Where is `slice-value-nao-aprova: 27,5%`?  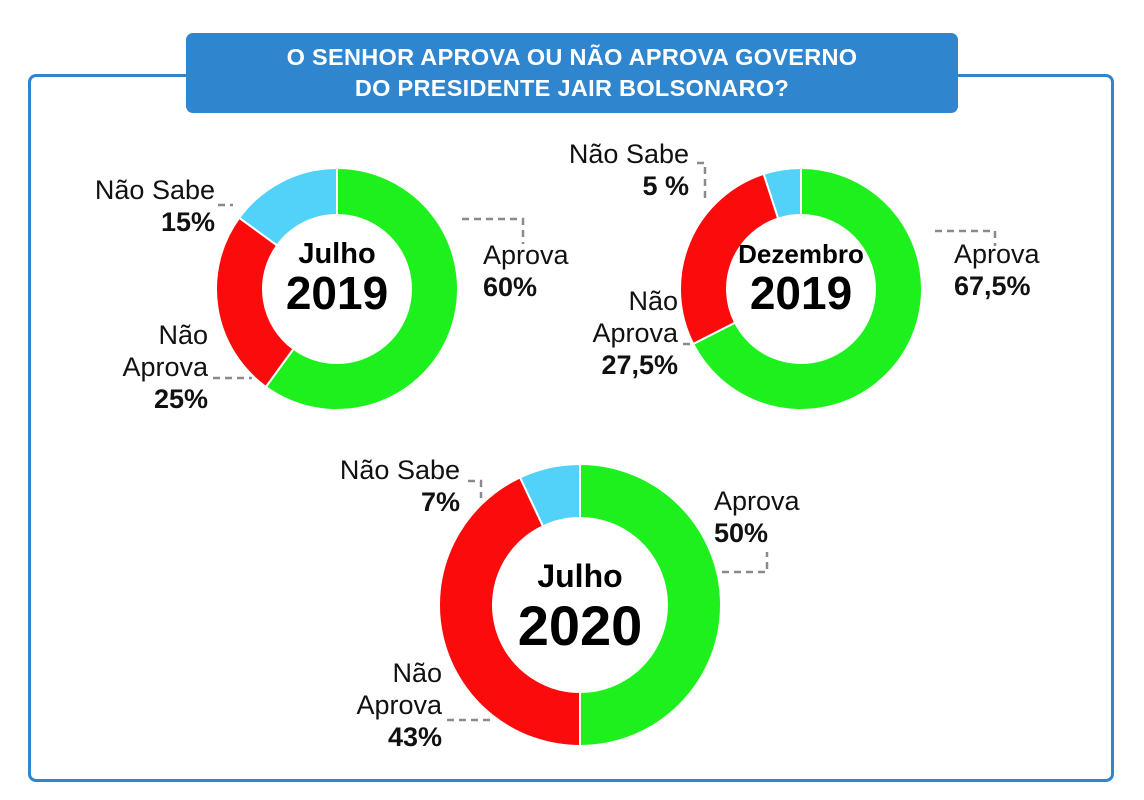 slice-value-nao-aprova: 27,5% is located at coordinates (639, 365).